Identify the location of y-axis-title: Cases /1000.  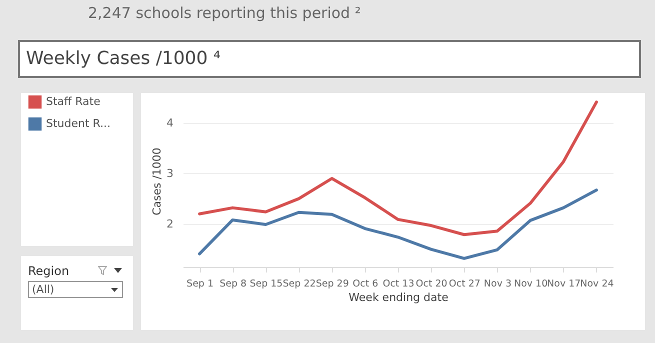
(157, 182).